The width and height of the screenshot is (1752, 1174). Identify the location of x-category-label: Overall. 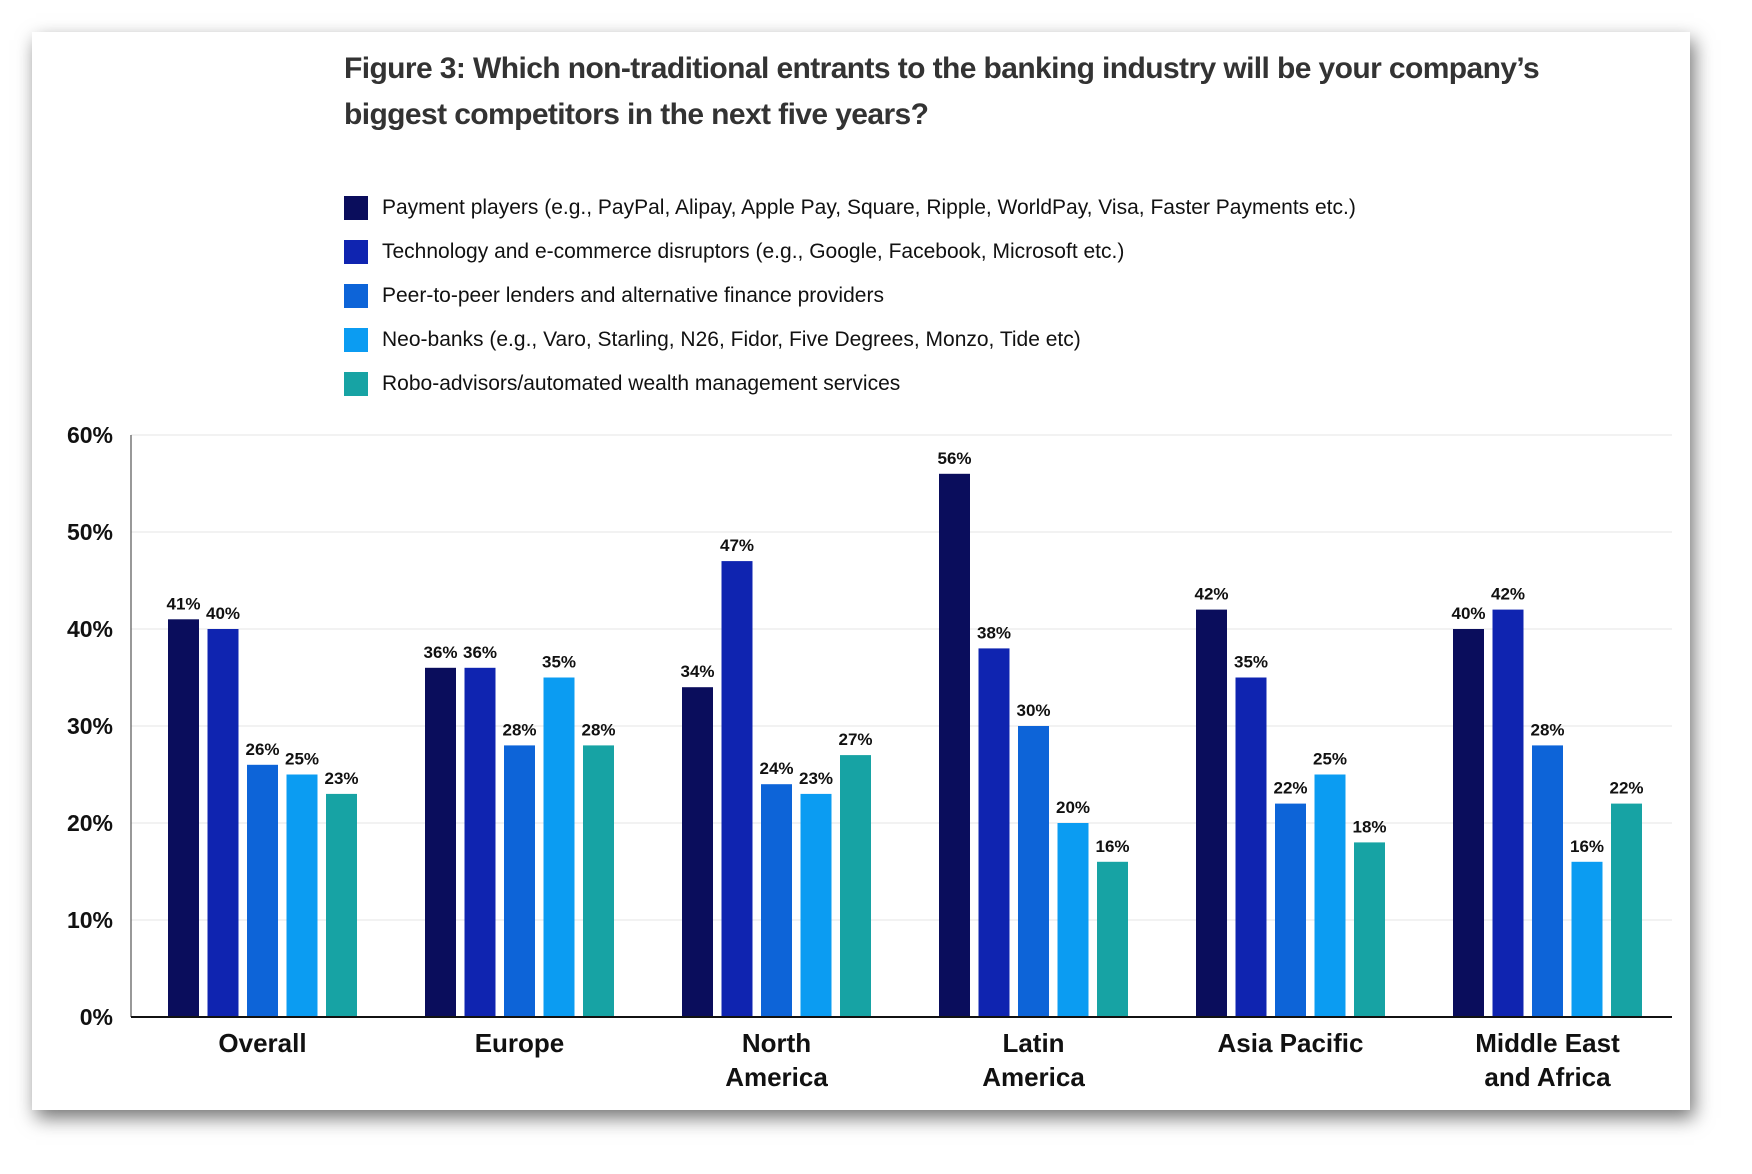
(262, 1043).